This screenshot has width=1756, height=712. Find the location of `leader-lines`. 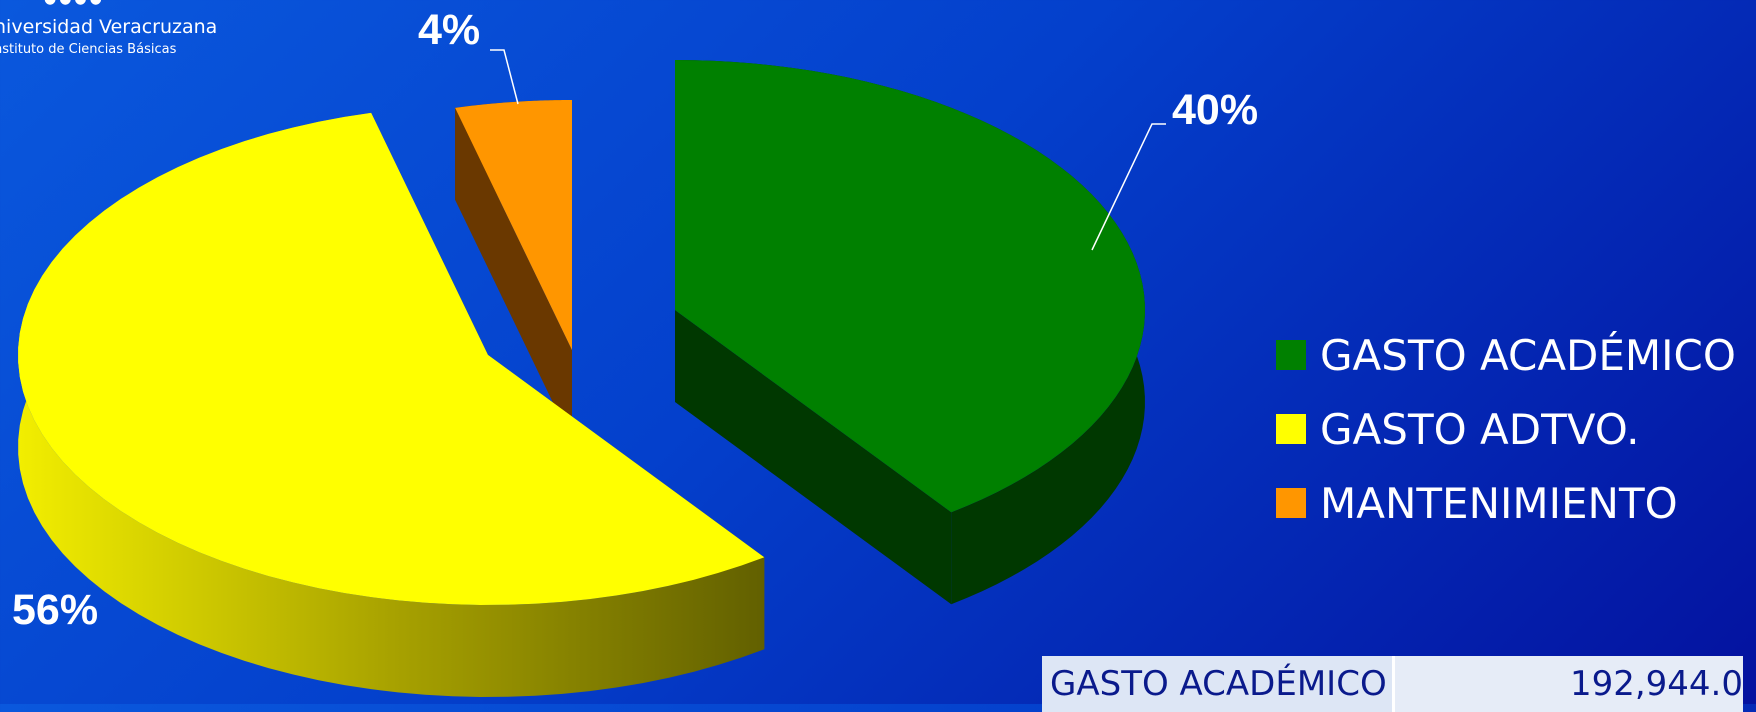

leader-lines is located at coordinates (828, 150).